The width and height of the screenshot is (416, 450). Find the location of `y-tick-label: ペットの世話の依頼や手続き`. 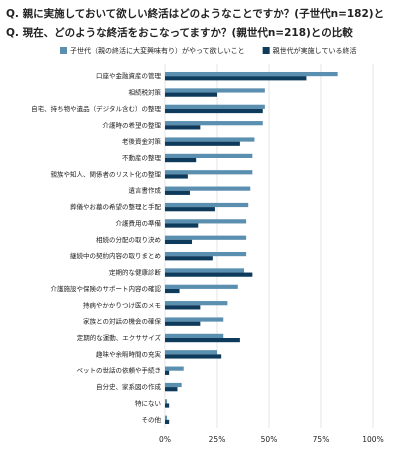

y-tick-label: ペットの世話の依頼や手続き is located at coordinates (119, 370).